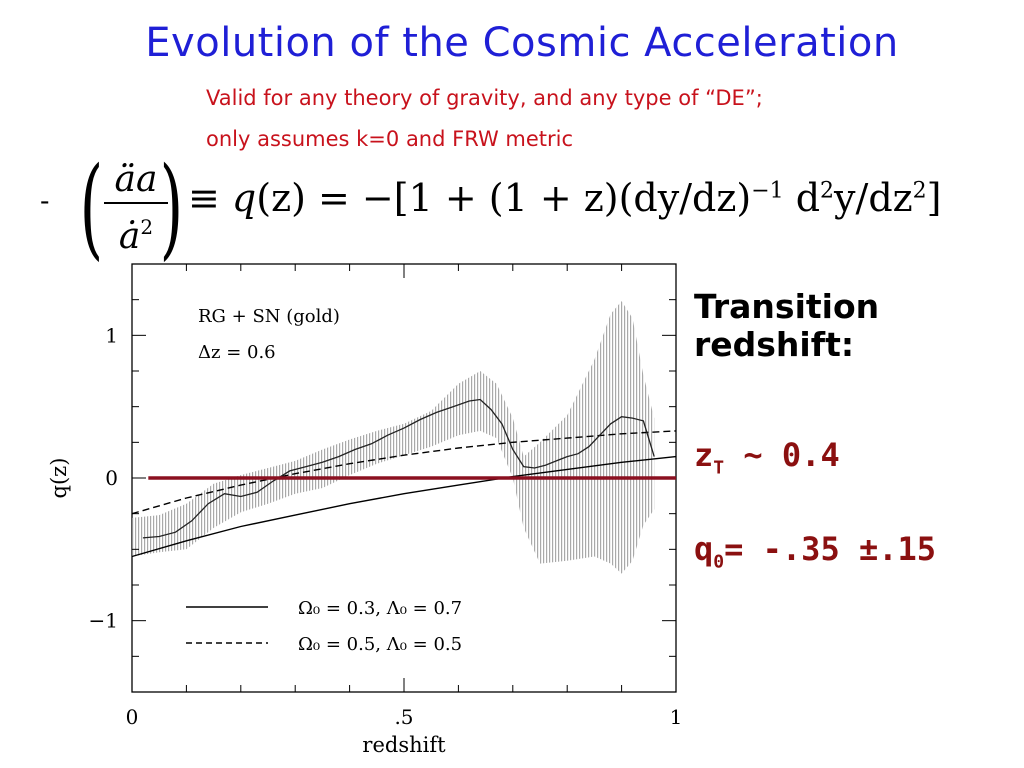  I want to click on q-arg: (z), so click(281, 198).